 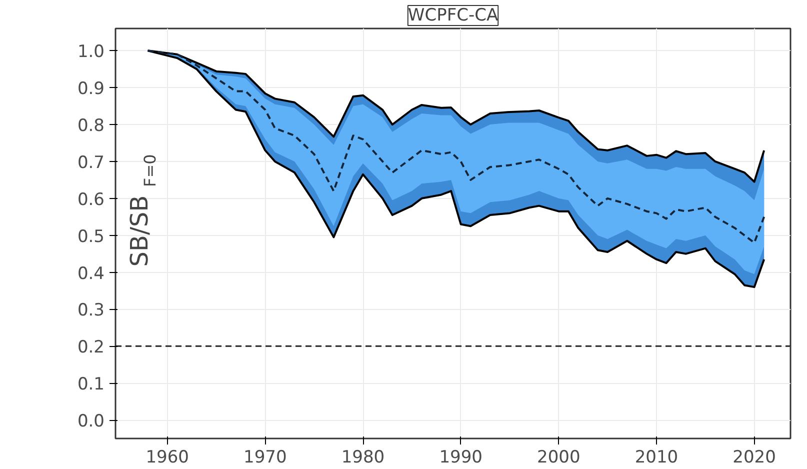 What do you see at coordinates (91, 384) in the screenshot?
I see `y-tick-label: 0.1` at bounding box center [91, 384].